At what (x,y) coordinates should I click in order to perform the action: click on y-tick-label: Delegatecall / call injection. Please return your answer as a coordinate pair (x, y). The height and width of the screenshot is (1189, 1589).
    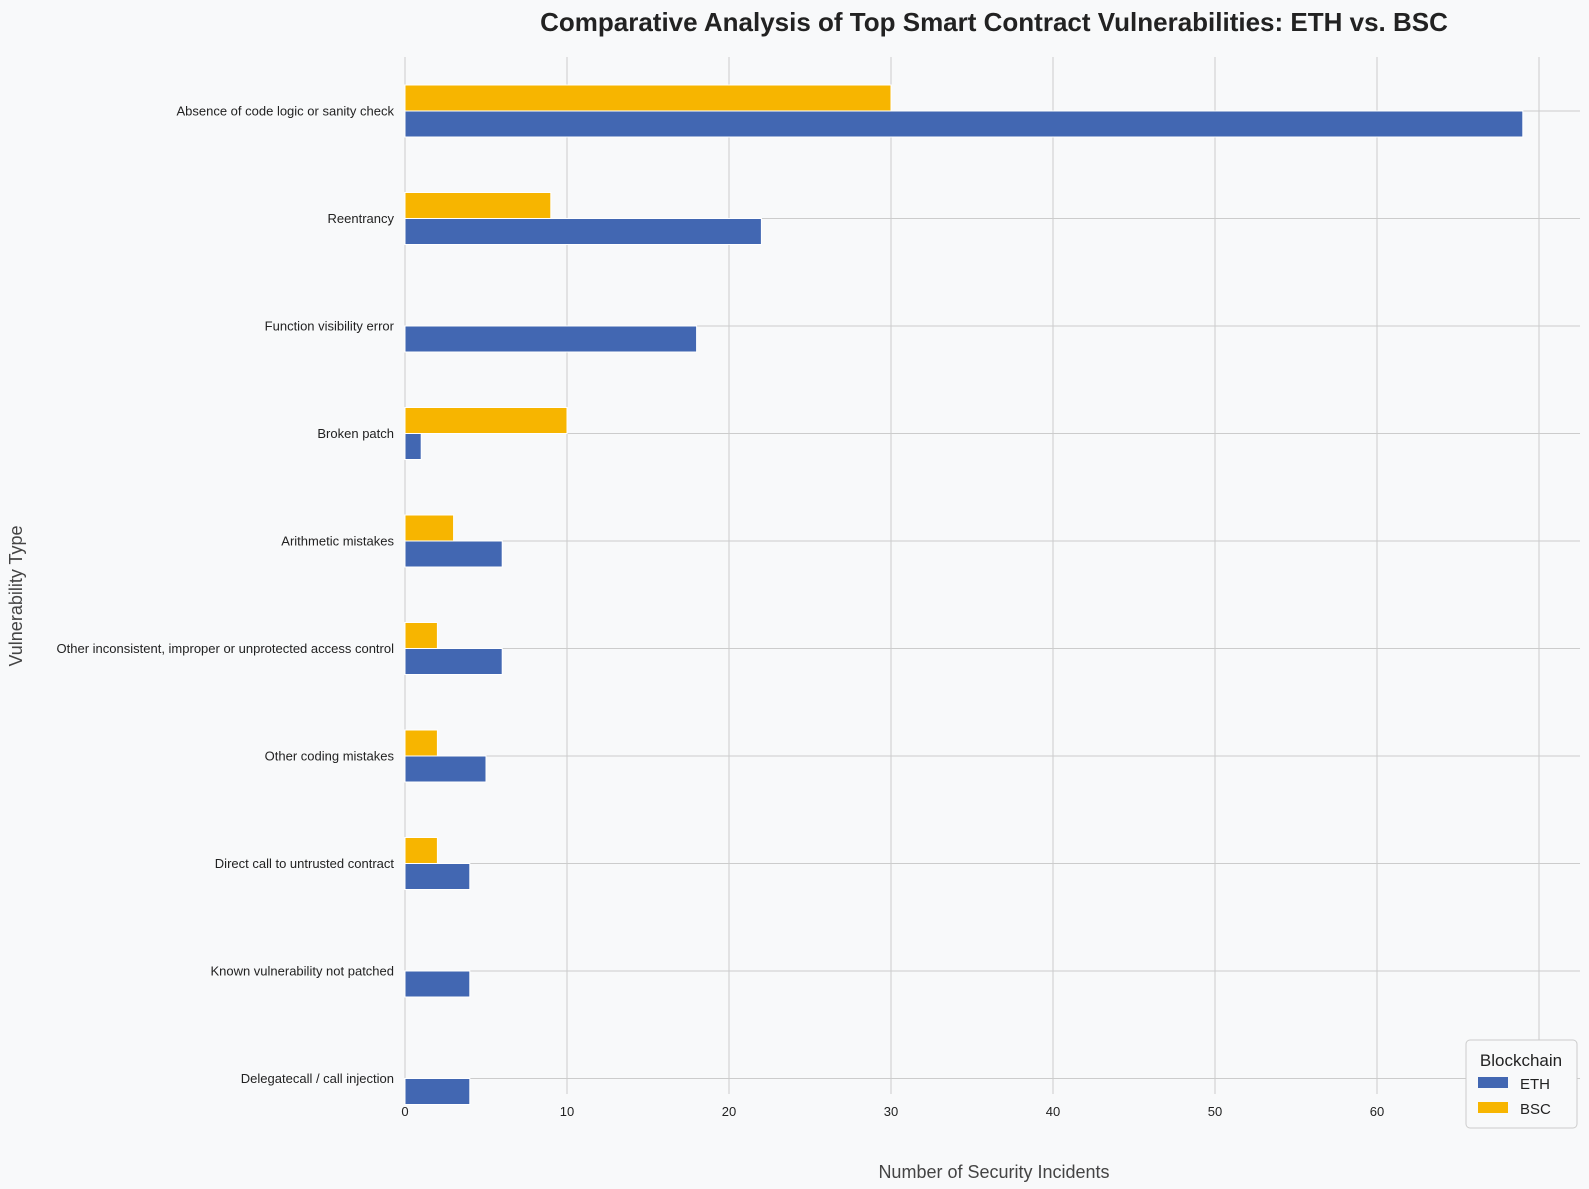
    Looking at the image, I should click on (317, 1078).